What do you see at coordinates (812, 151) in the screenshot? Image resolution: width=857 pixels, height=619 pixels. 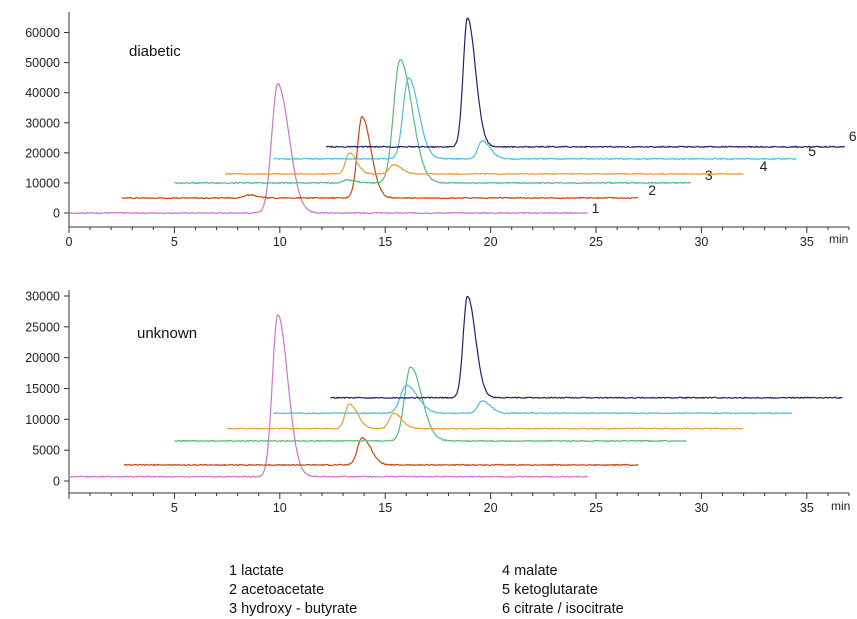 I see `trace-label-5: 5` at bounding box center [812, 151].